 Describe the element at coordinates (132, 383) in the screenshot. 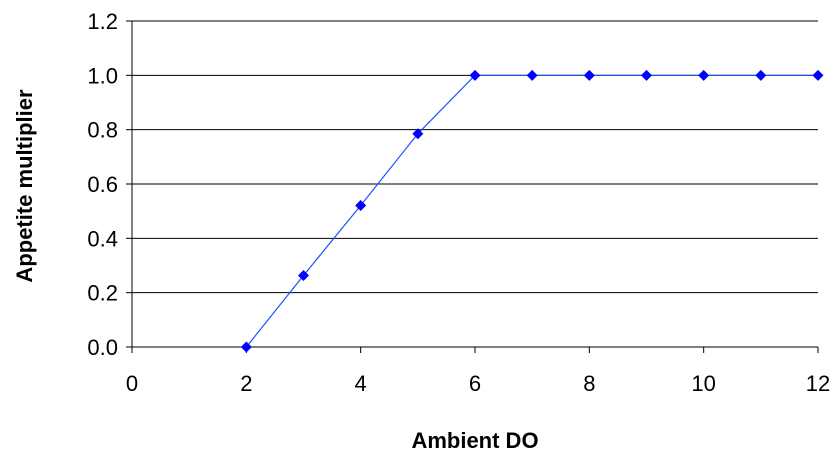

I see `x-tick-label: 0` at that location.